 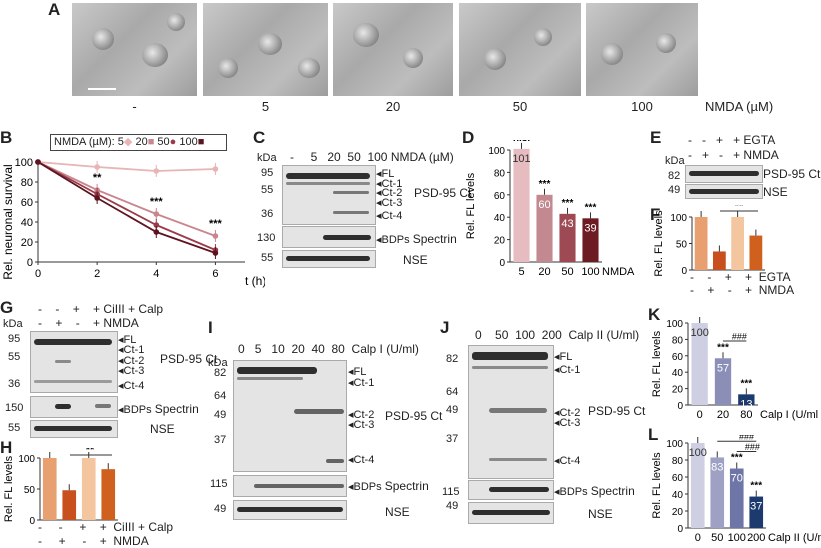 I want to click on panel-label-l: L, so click(x=653, y=434).